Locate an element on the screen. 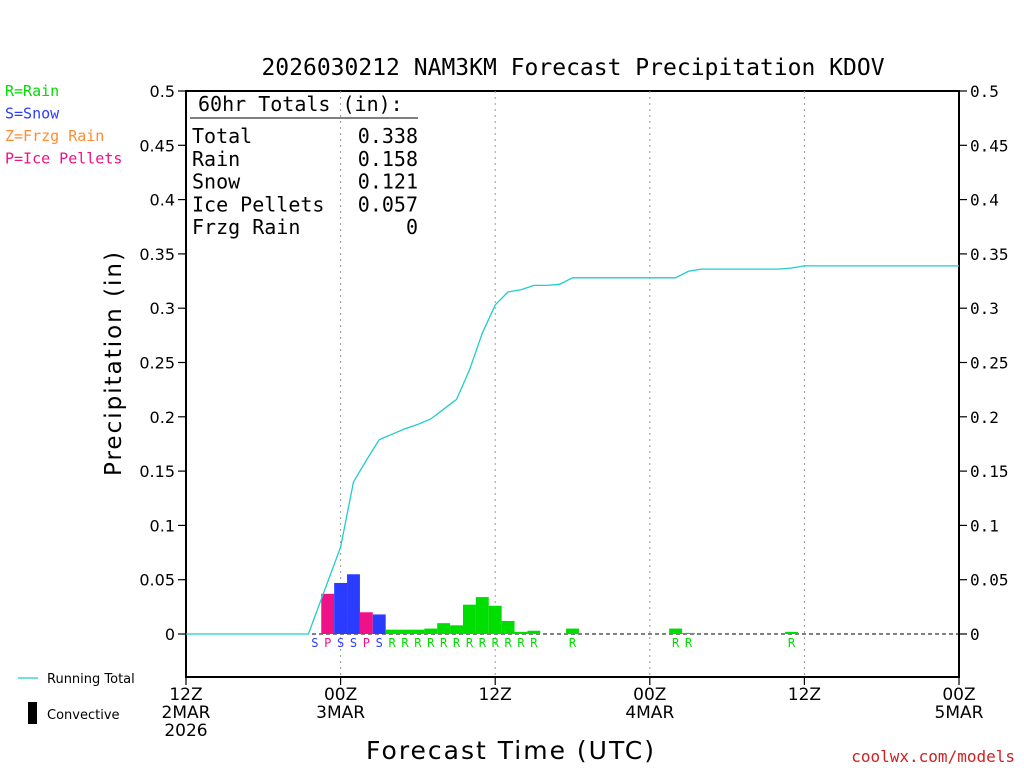 This screenshot has width=1024, height=768. y-tick-label: 0.3 is located at coordinates (162, 308).